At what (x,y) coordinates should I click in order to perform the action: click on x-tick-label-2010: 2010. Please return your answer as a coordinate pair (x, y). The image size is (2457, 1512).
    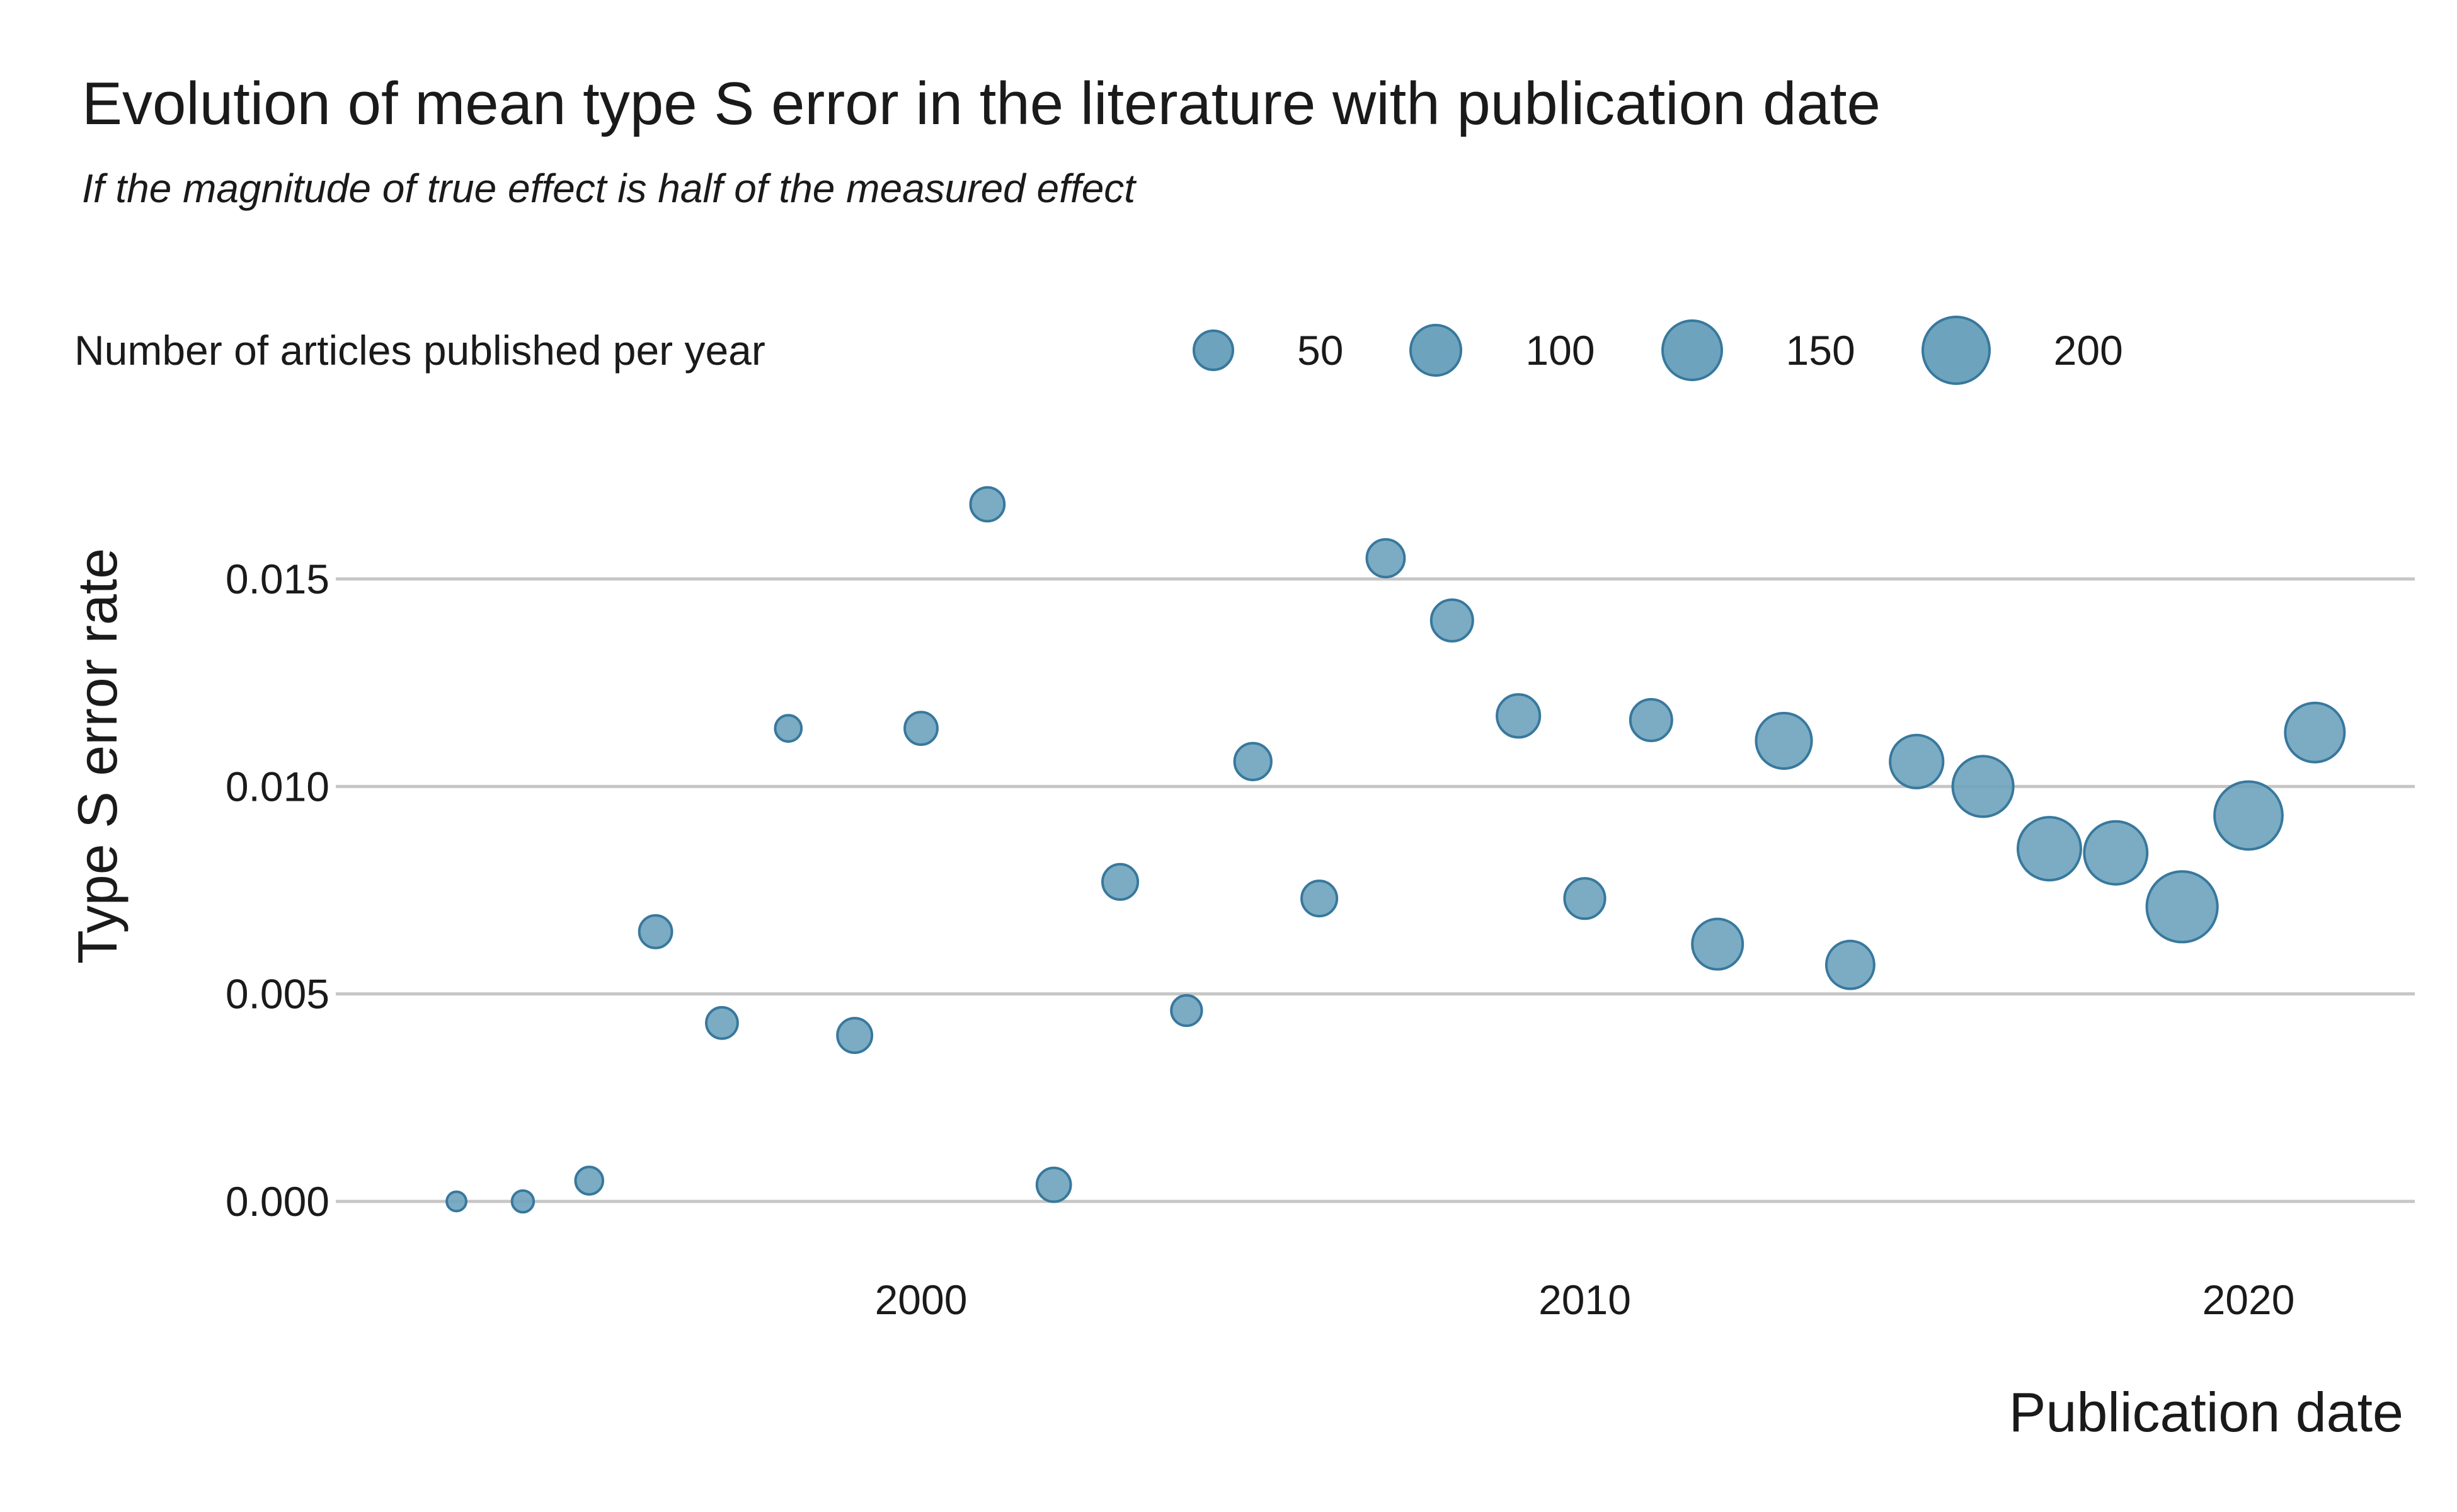
    Looking at the image, I should click on (1584, 1299).